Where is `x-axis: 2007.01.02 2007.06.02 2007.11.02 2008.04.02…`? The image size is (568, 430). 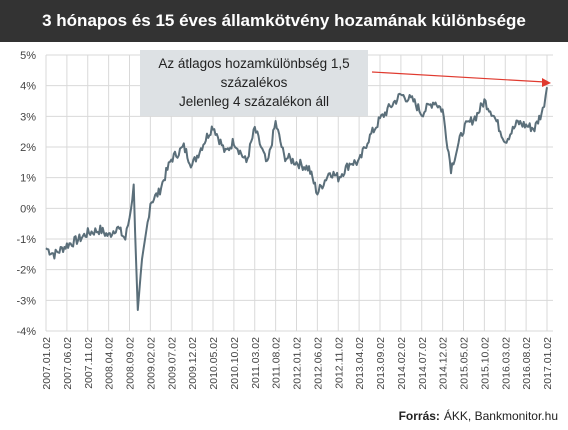 x-axis: 2007.01.02 2007.06.02 2007.11.02 2008.04.02… is located at coordinates (297, 363).